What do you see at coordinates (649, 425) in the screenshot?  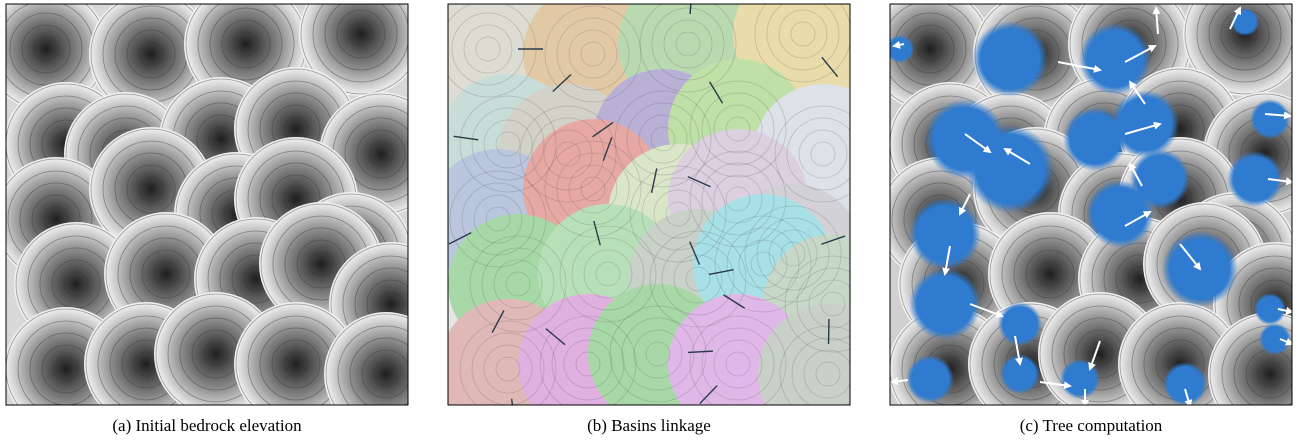 I see `caption: (b) Basins linkage` at bounding box center [649, 425].